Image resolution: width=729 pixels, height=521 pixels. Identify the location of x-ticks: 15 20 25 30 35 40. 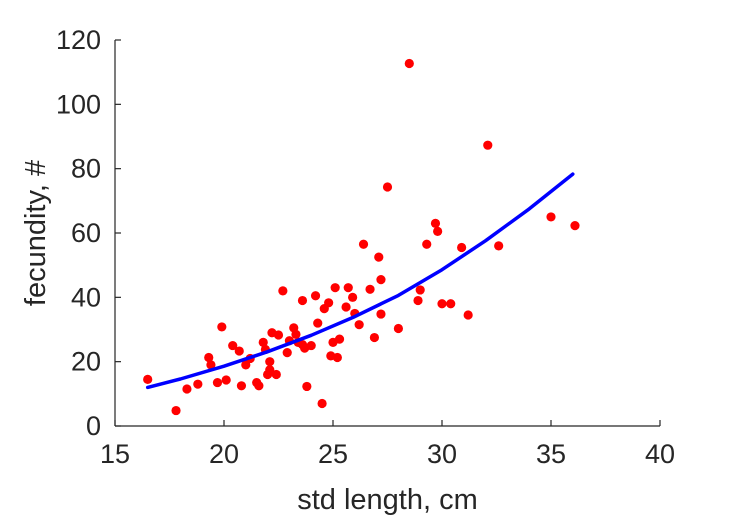
(387, 444).